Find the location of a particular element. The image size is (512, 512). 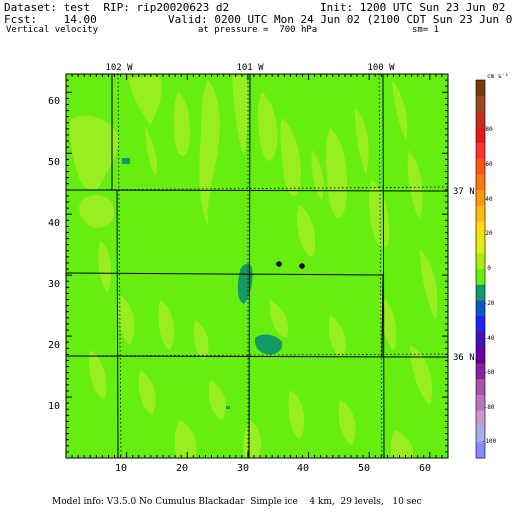

x-tick-label: 60 is located at coordinates (425, 468).